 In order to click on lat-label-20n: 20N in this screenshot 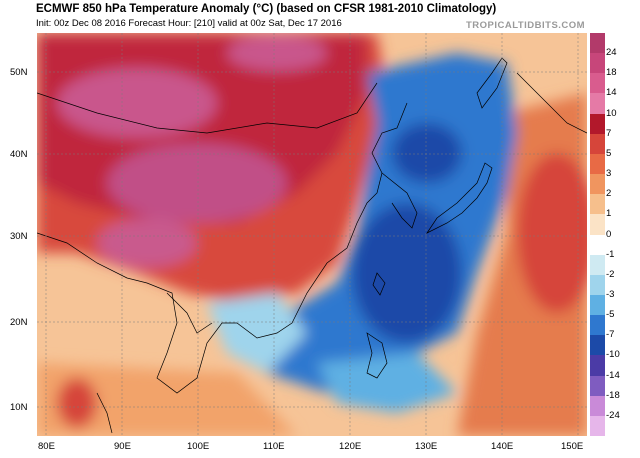, I will do `click(19, 322)`.